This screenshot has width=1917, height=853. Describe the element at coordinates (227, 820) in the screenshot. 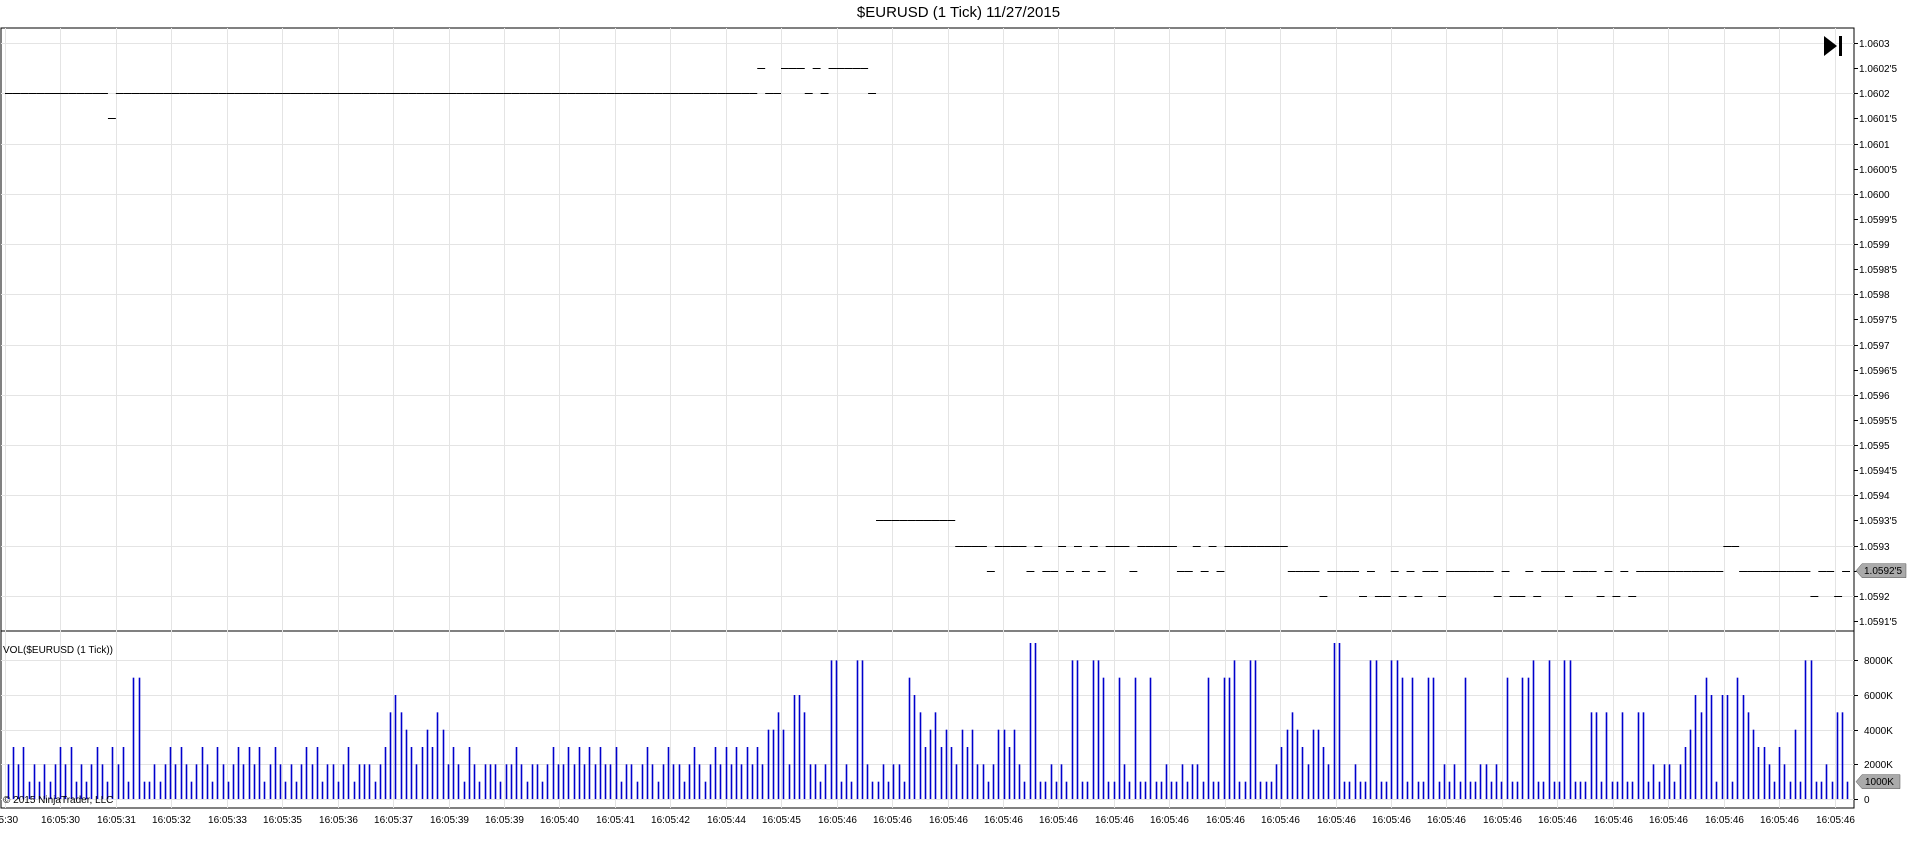

I see `time-tick-label: 16:05:33` at that location.